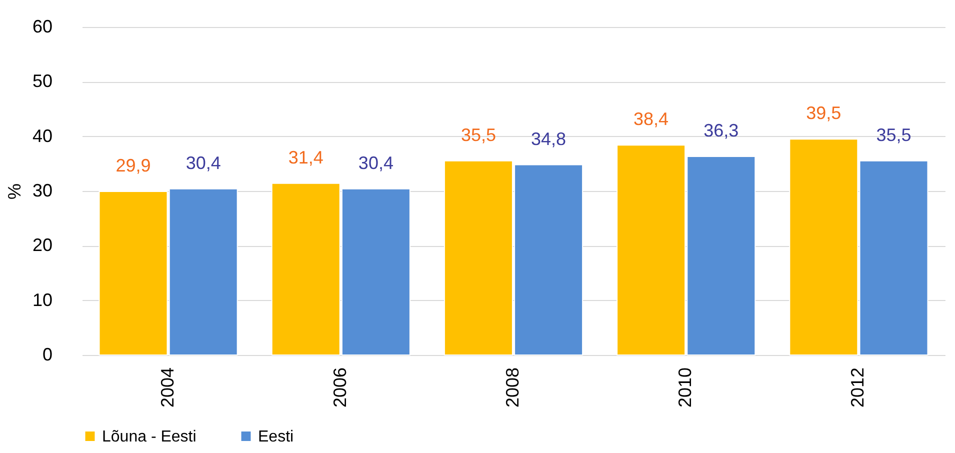 The width and height of the screenshot is (955, 453). Describe the element at coordinates (42, 81) in the screenshot. I see `y-tick-label: 50` at that location.